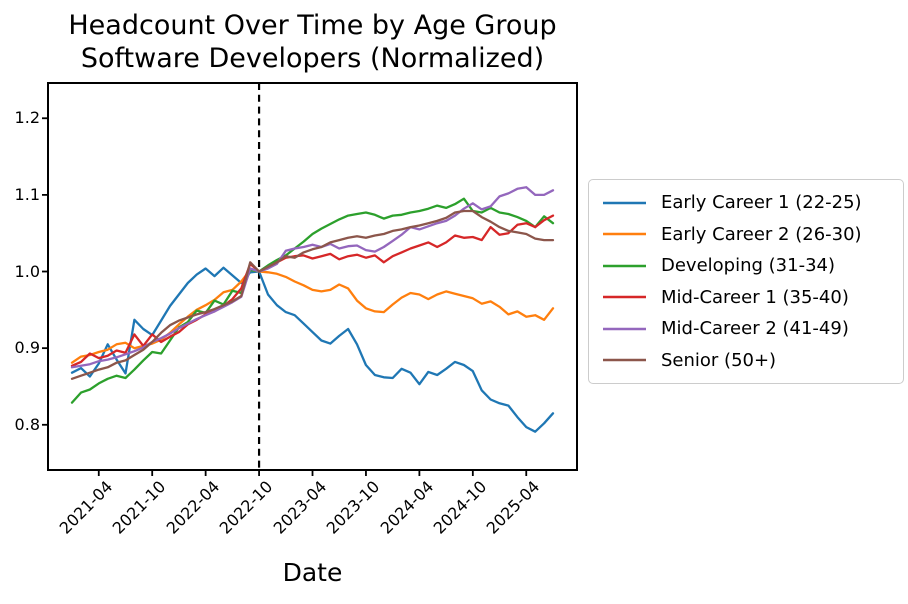  Describe the element at coordinates (761, 203) in the screenshot. I see `legend-label: Early Career 1 (22-25)` at that location.